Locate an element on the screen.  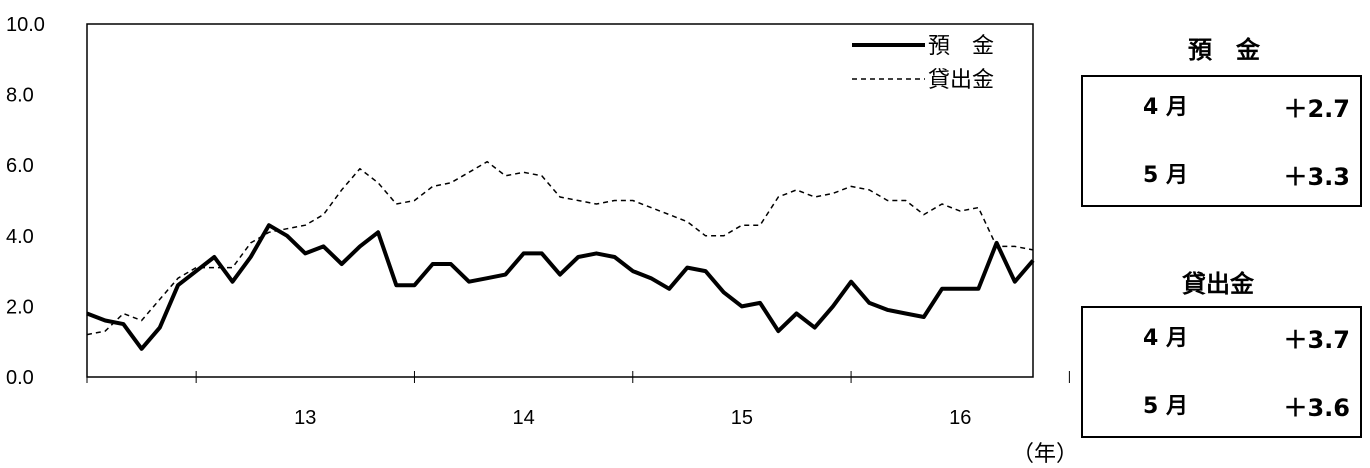
y-tick-label: 6.0 is located at coordinates (20, 166).